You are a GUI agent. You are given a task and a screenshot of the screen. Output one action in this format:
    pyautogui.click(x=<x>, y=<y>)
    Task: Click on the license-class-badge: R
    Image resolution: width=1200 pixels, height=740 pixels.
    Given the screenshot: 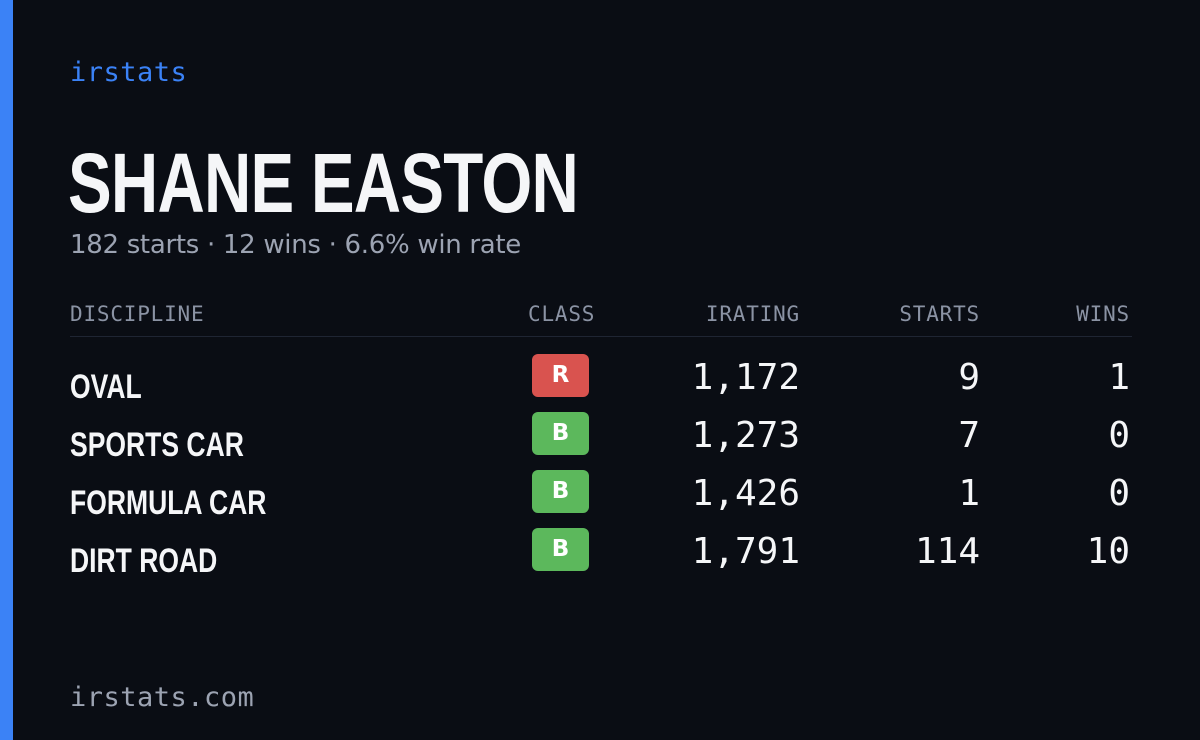 What is the action you would take?
    pyautogui.click(x=560, y=375)
    